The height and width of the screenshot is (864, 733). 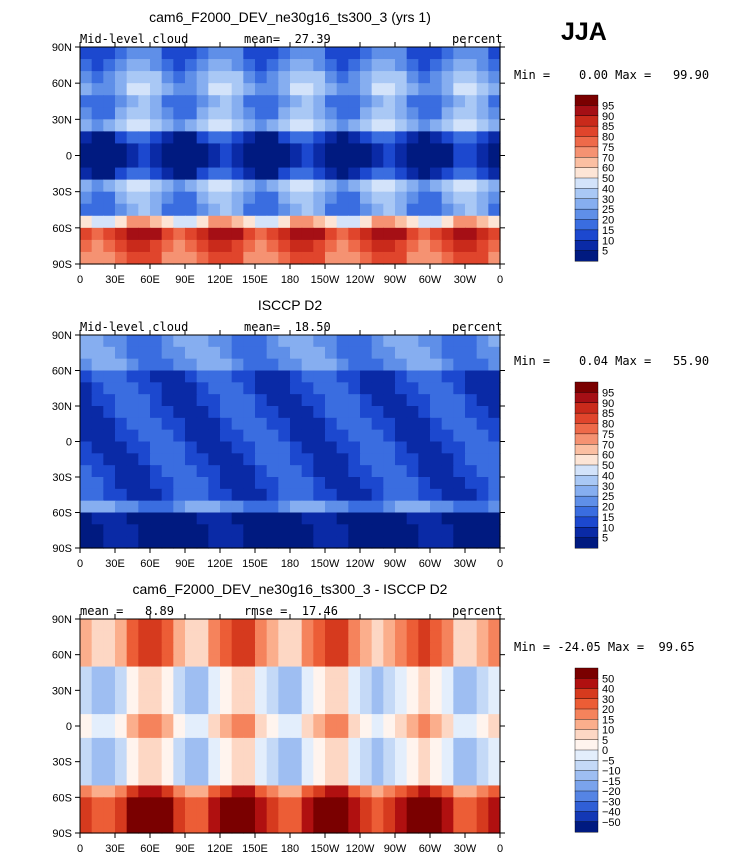 I want to click on x-tick-label: 150E, so click(x=255, y=564).